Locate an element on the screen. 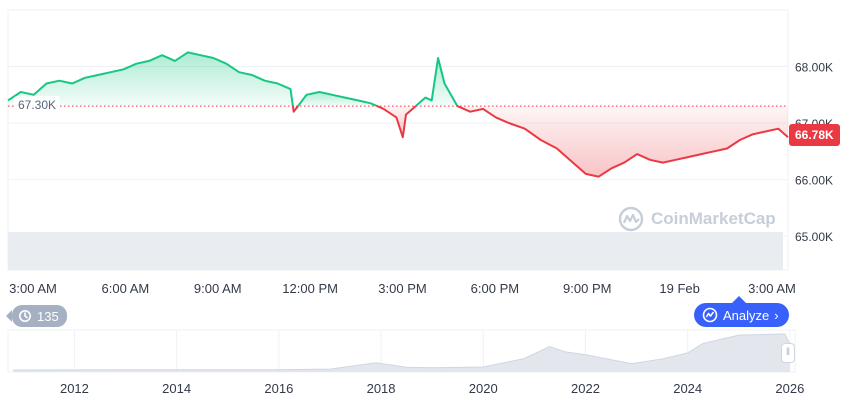 Image resolution: width=860 pixels, height=406 pixels. x-tick-label: 6:00 PM is located at coordinates (495, 288).